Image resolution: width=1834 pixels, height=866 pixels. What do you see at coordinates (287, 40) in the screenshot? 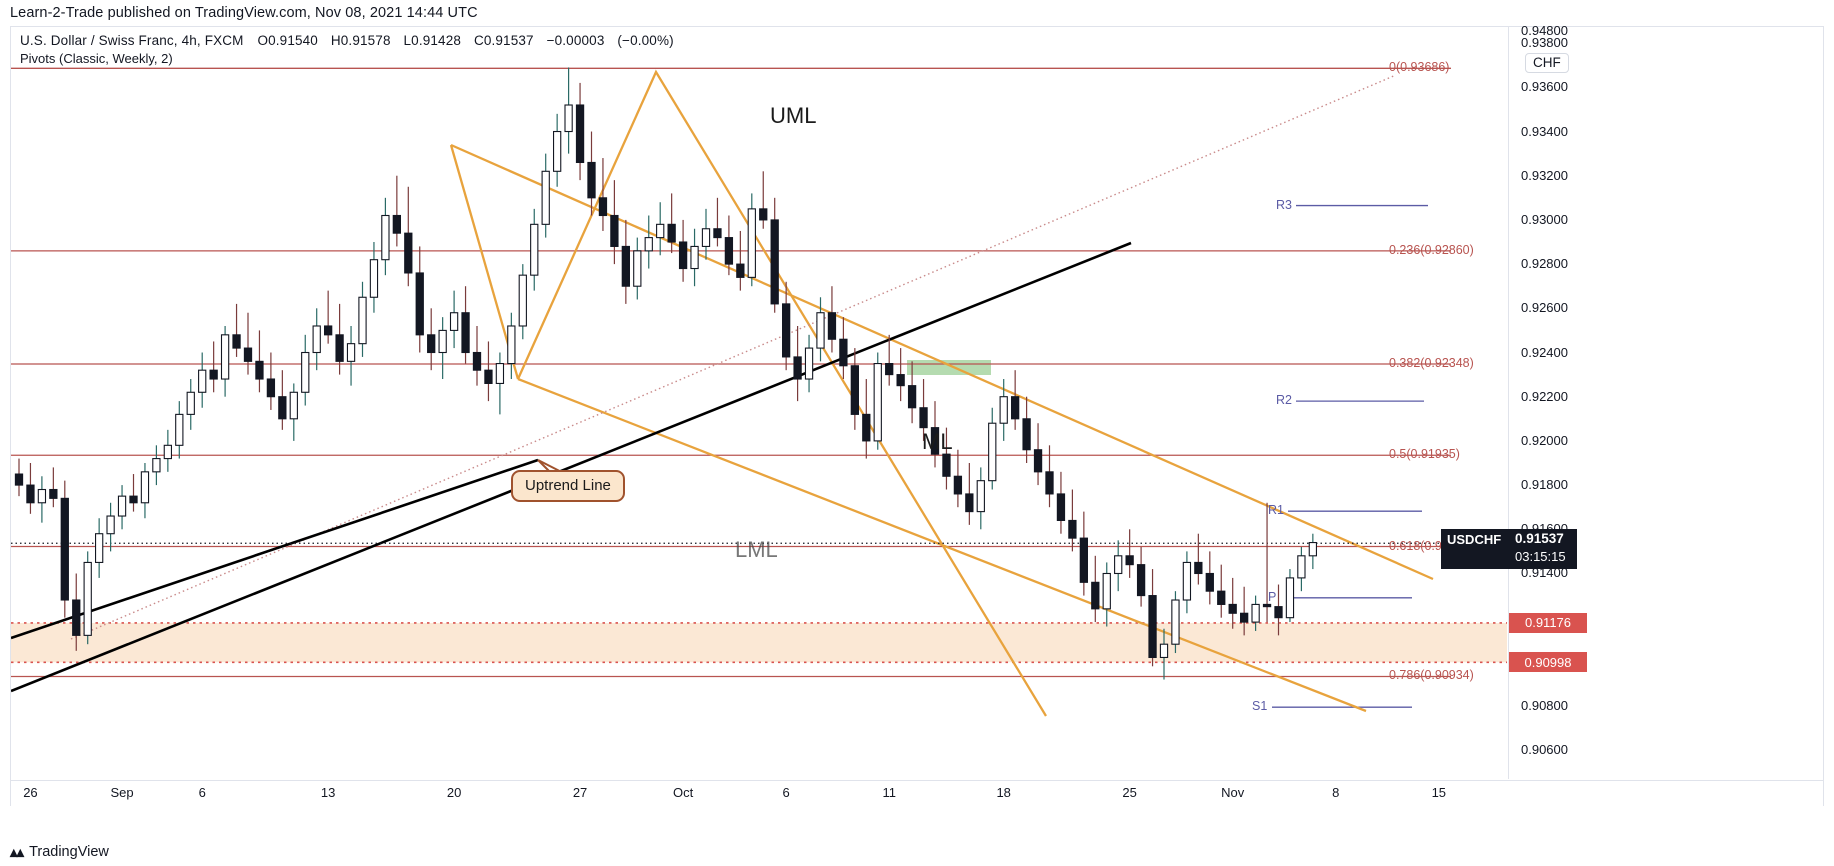
I see `legend-open: O0.91540` at bounding box center [287, 40].